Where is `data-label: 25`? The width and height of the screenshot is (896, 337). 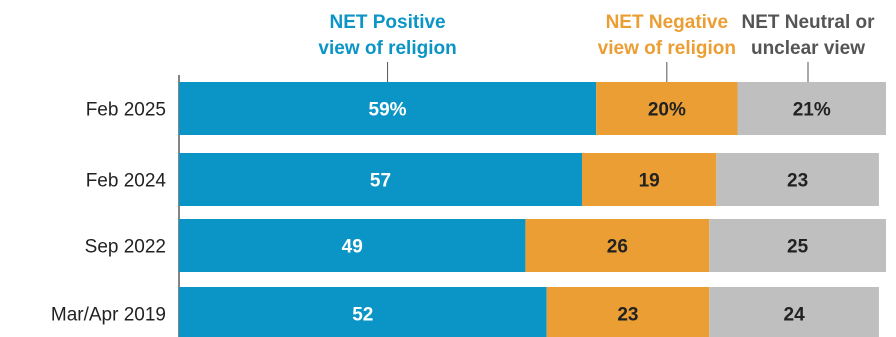 data-label: 25 is located at coordinates (798, 247).